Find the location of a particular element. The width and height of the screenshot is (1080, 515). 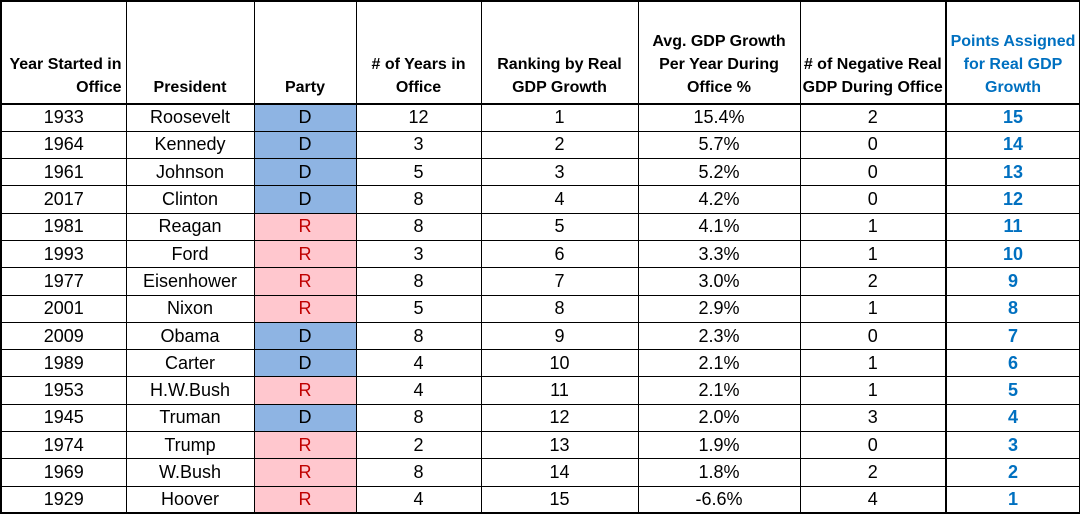

table-row: 1964 Kennedy D 3 2 5.7% 0 14 is located at coordinates (540, 145).